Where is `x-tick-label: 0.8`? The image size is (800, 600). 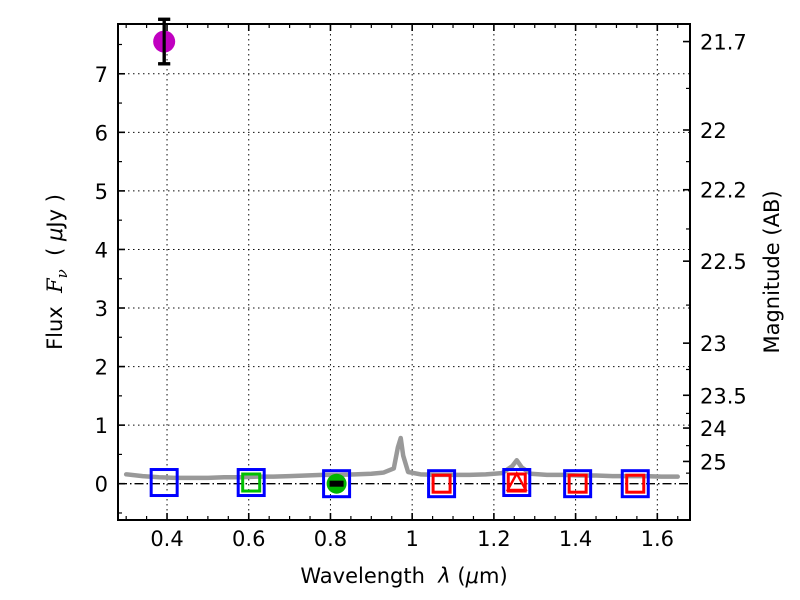
x-tick-label: 0.8 is located at coordinates (330, 539).